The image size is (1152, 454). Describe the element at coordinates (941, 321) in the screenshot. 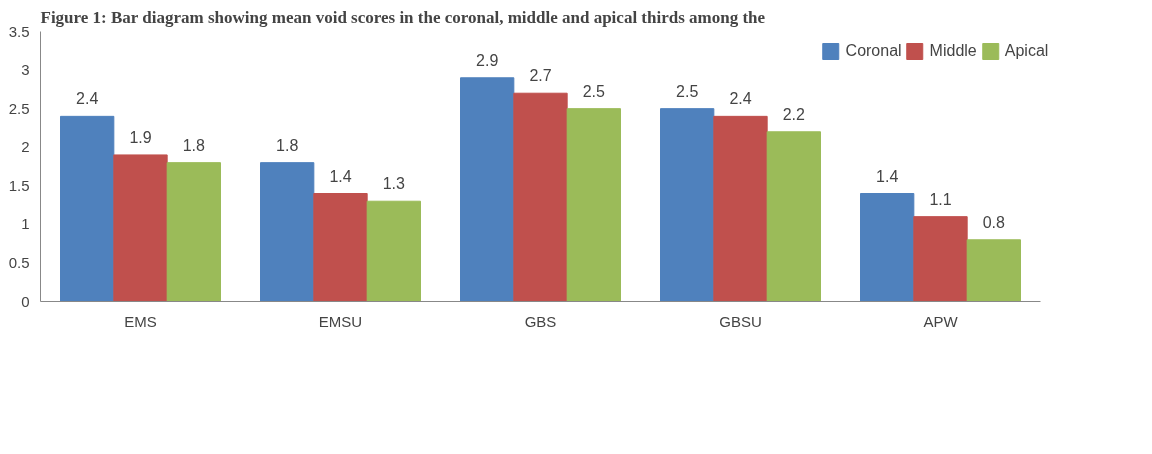

I see `x-tick-label: APW` at that location.